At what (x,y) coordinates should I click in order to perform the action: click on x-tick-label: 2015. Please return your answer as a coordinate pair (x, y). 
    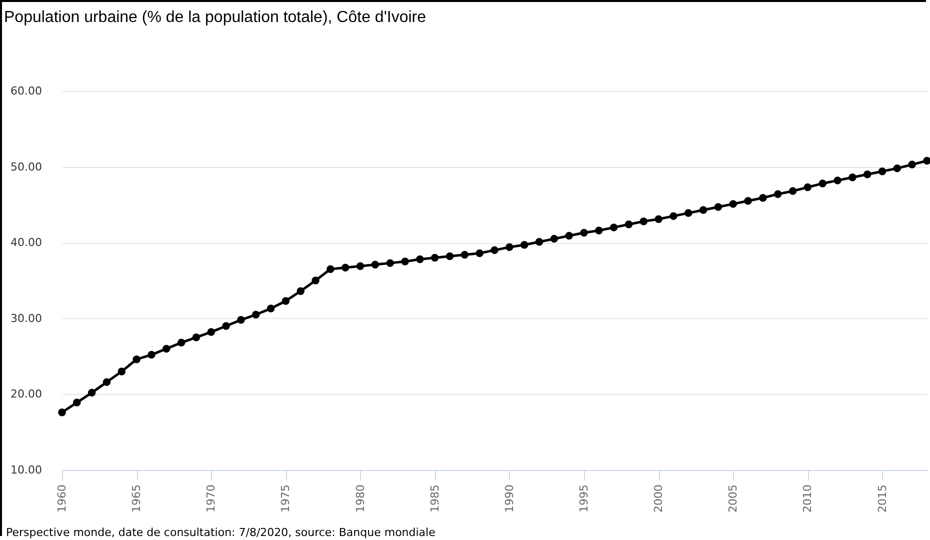
    Looking at the image, I should click on (882, 498).